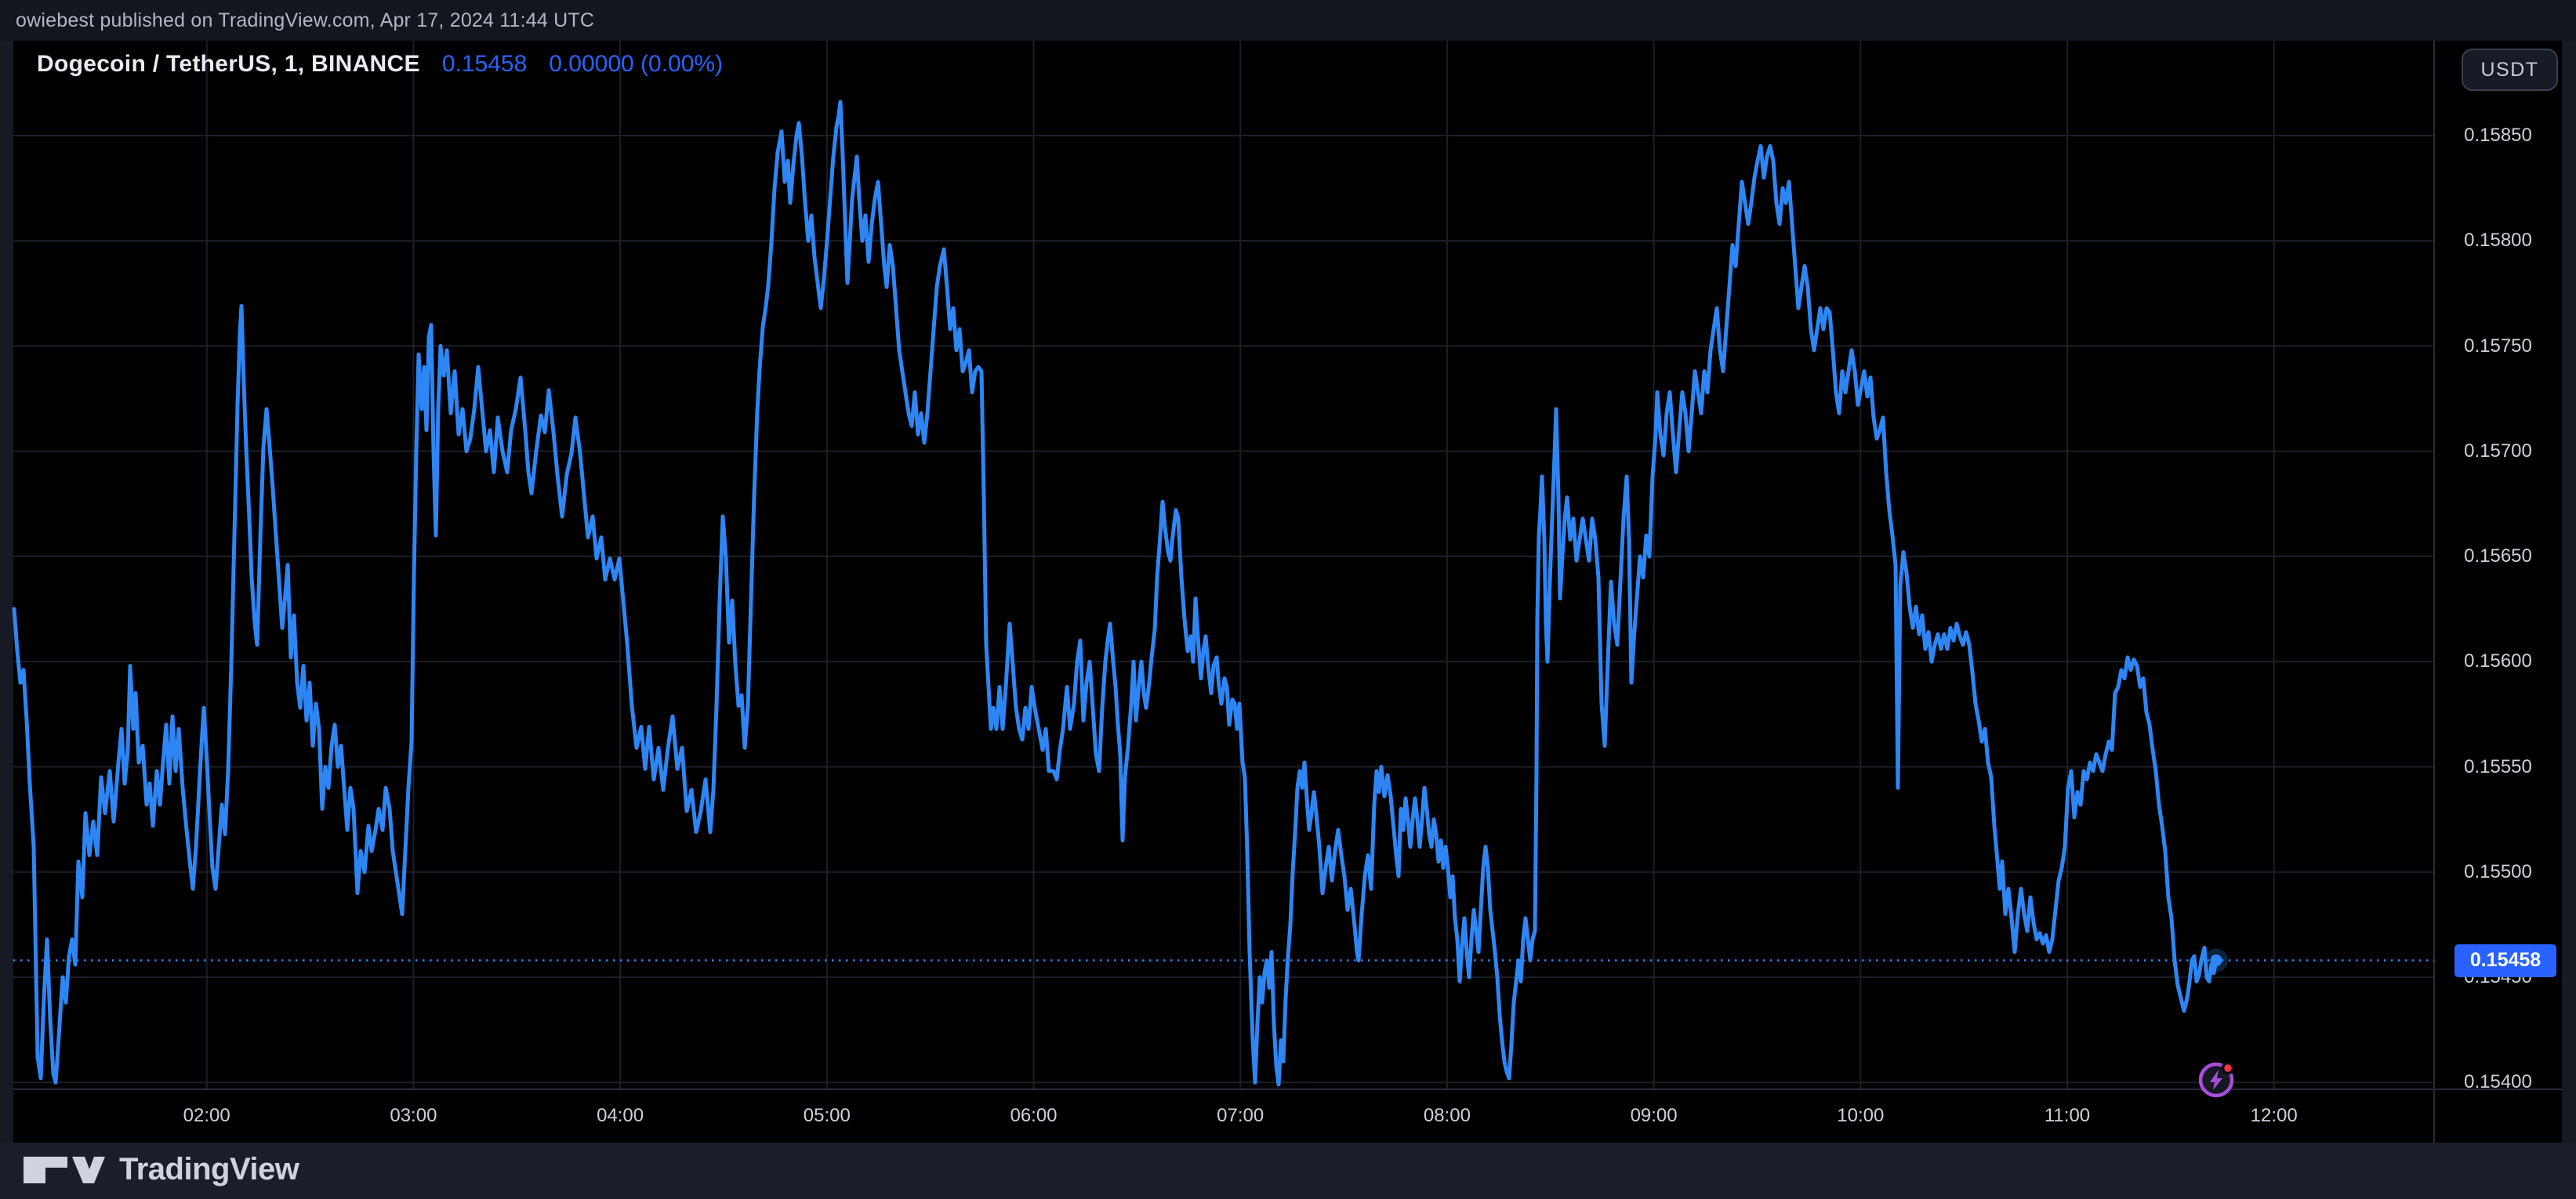 The height and width of the screenshot is (1199, 2576). I want to click on currency-toggle-button: USDT, so click(2510, 70).